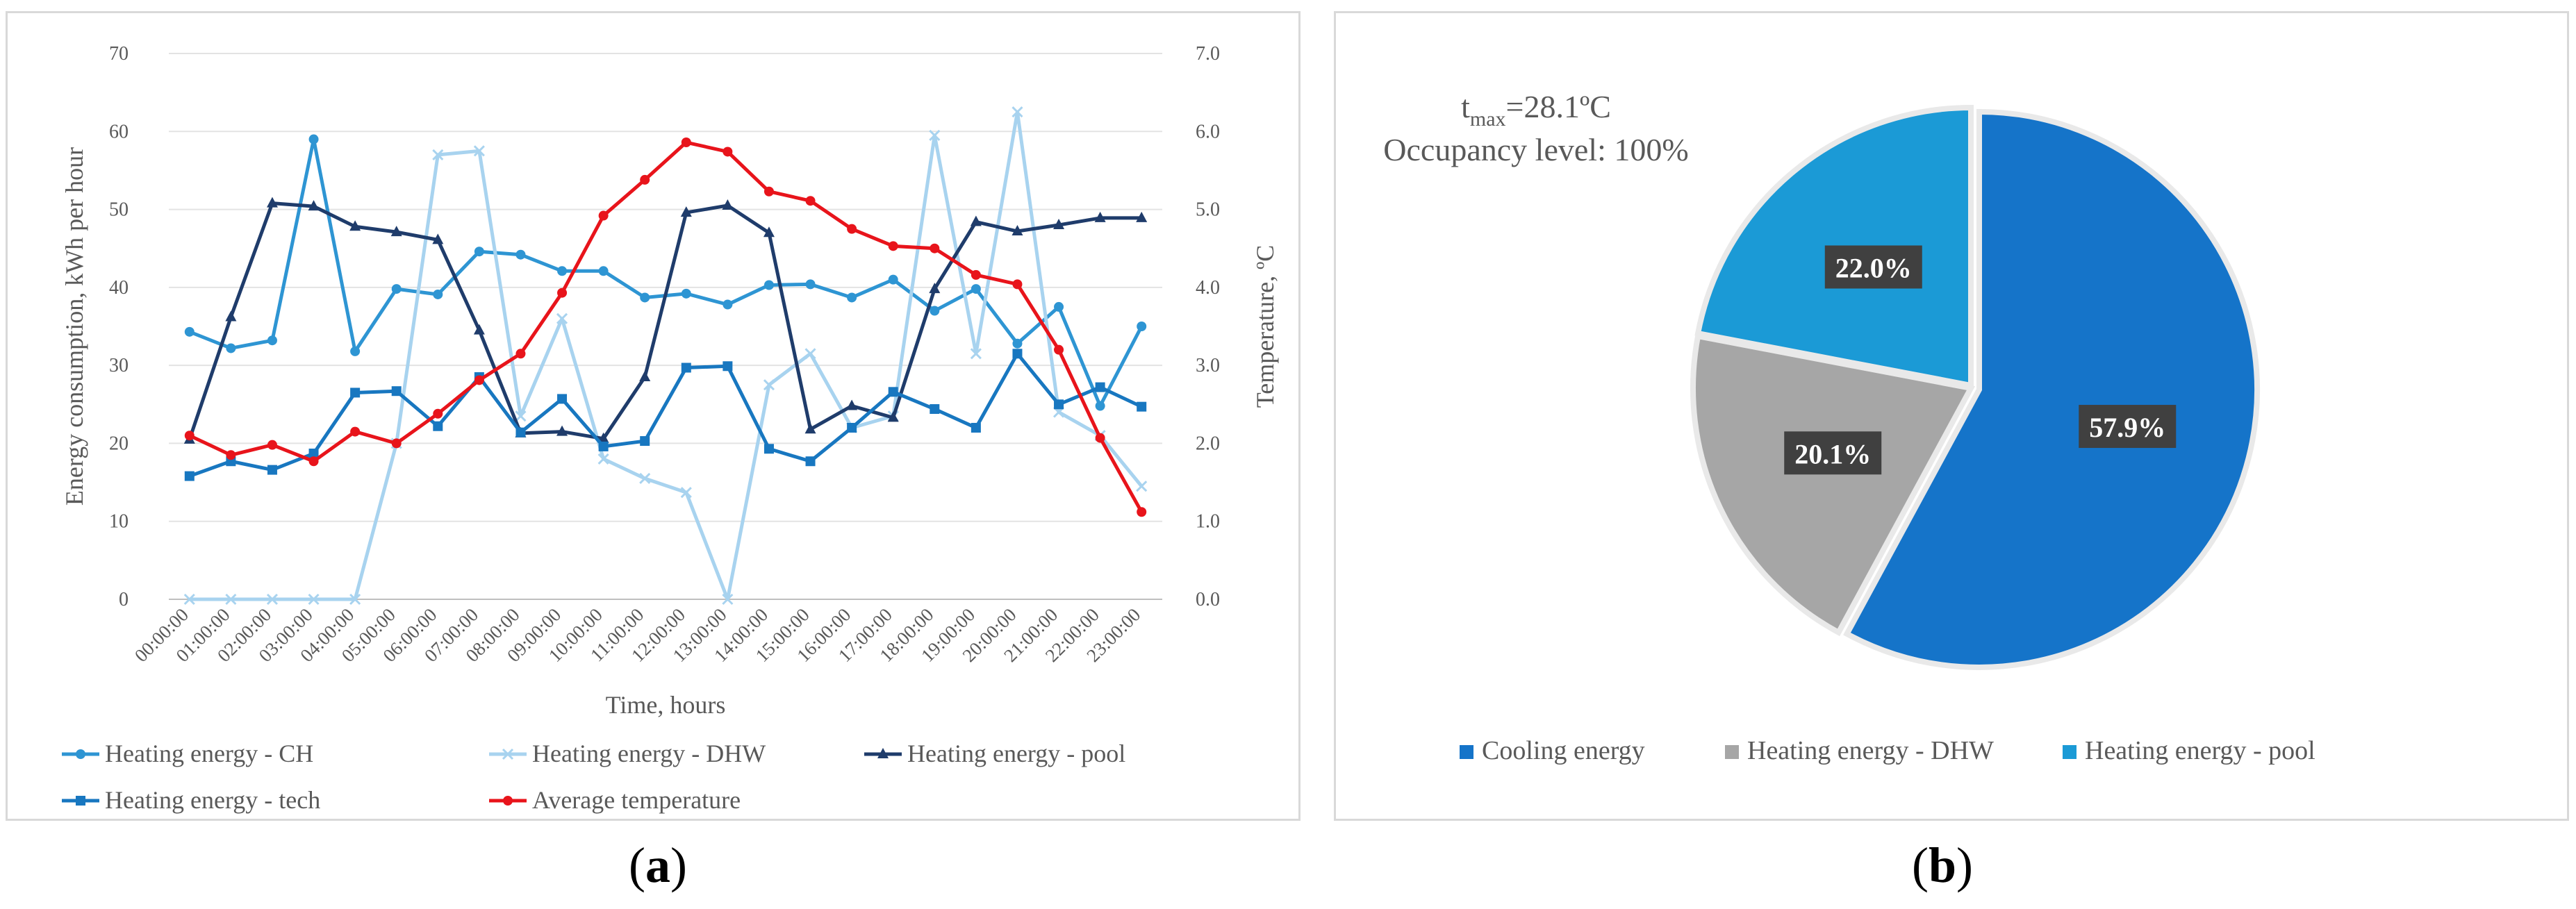  What do you see at coordinates (658, 865) in the screenshot?
I see `panel-label-a: (a)` at bounding box center [658, 865].